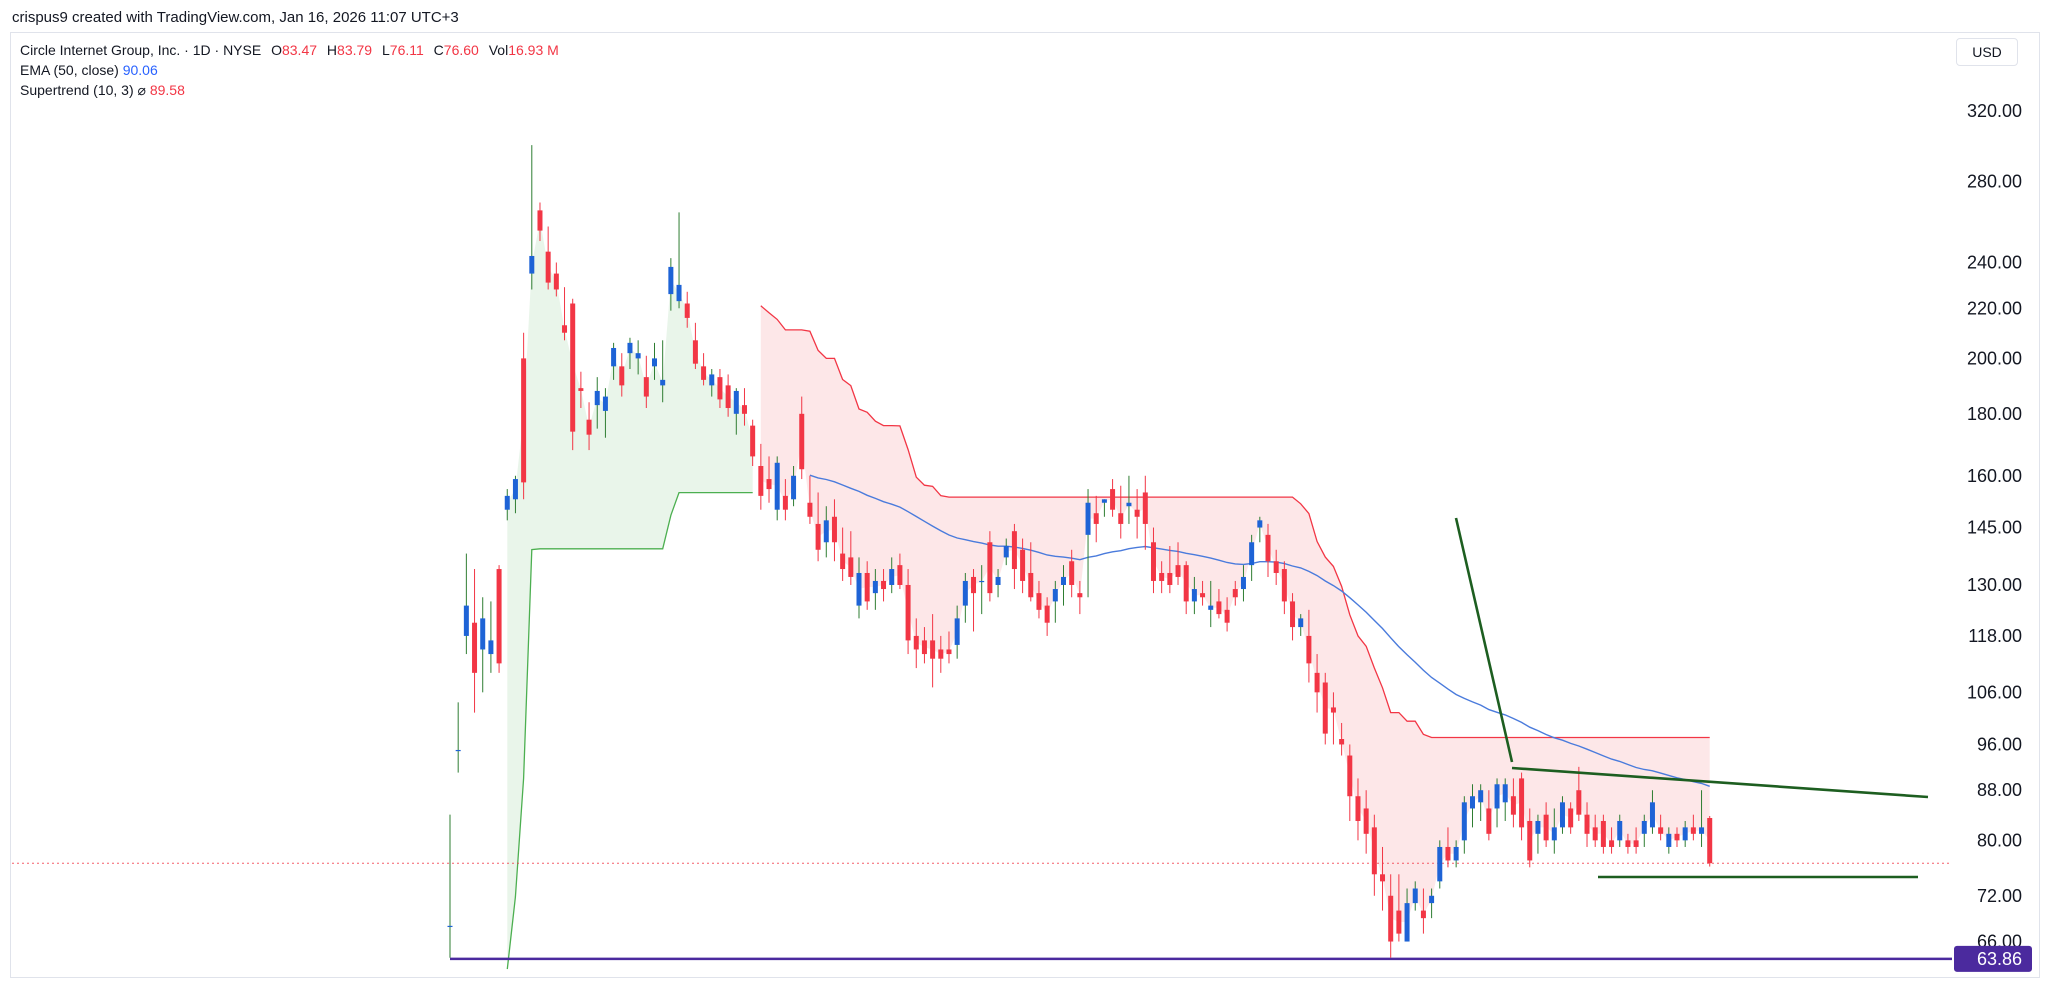 This screenshot has height=985, width=2048. What do you see at coordinates (289, 90) in the screenshot?
I see `legend-supertrend-row: Supertrend (10, 3) ⌀ 89.58` at bounding box center [289, 90].